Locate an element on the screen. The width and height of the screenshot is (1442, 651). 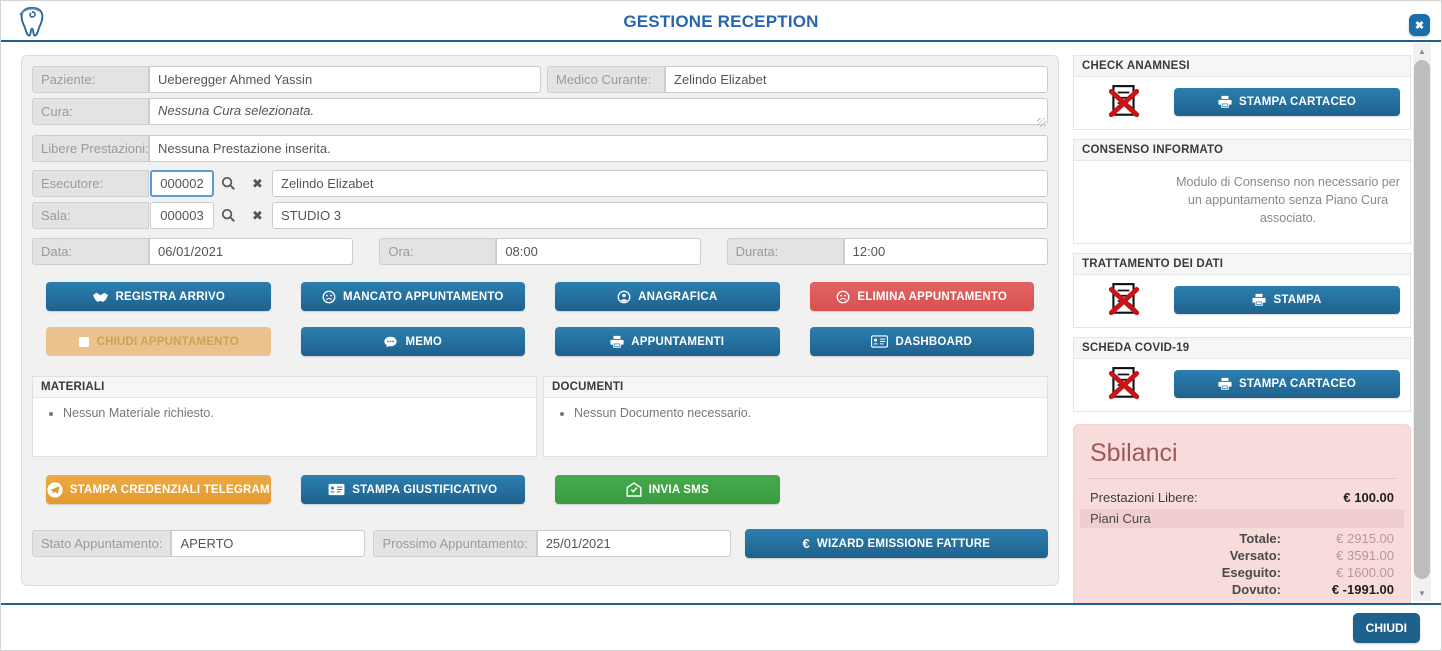
page-title: GESTIONE RECEPTION is located at coordinates (721, 21).